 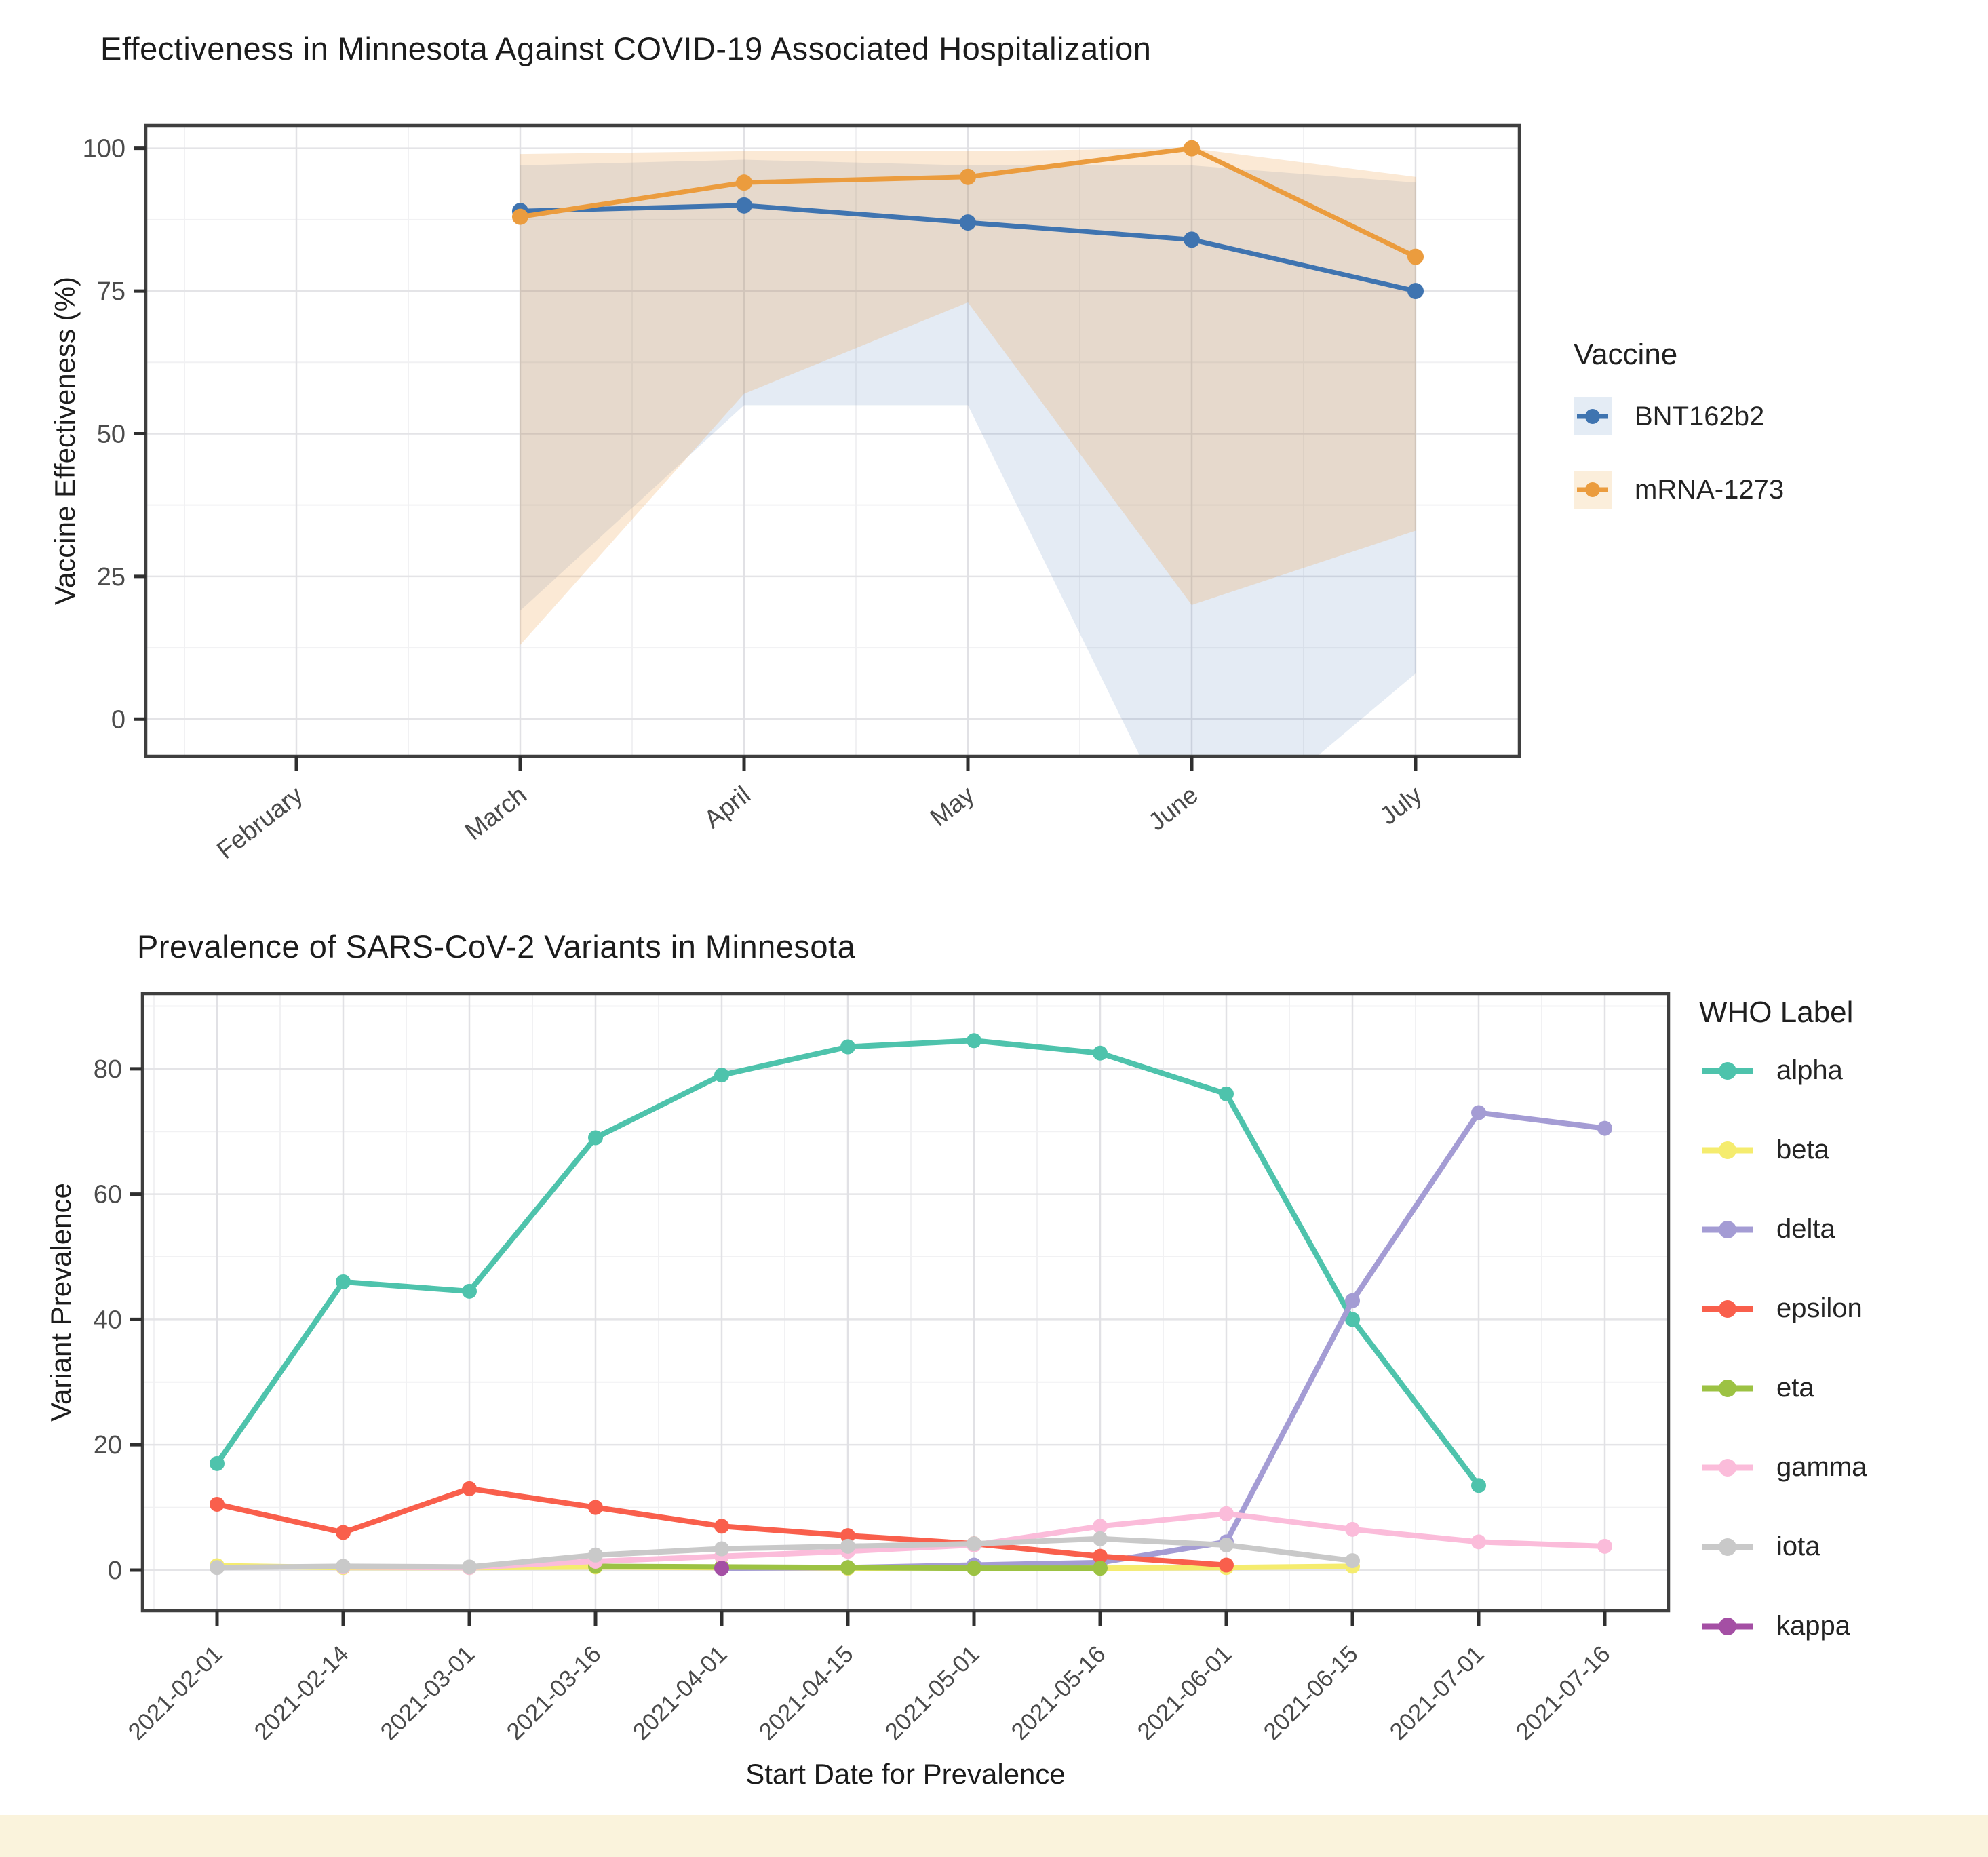 I want to click on x-tick-label: 2021-02-01, so click(x=175, y=1693).